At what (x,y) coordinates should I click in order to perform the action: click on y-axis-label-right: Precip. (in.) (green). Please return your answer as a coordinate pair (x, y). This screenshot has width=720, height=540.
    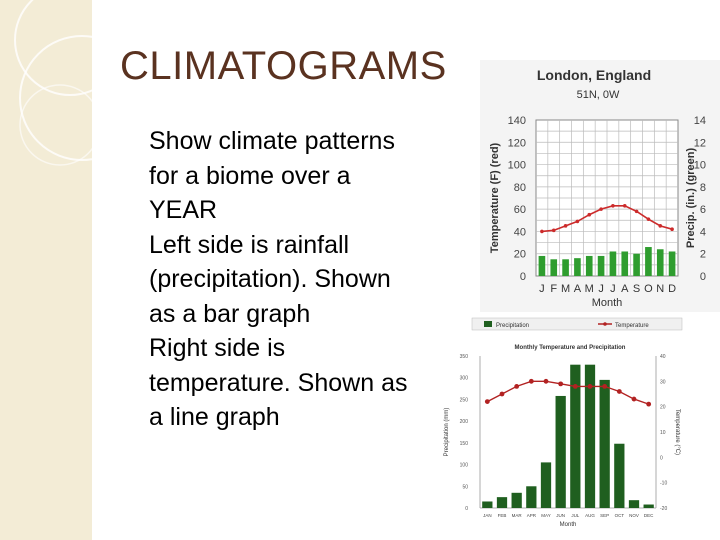
    Looking at the image, I should click on (691, 198).